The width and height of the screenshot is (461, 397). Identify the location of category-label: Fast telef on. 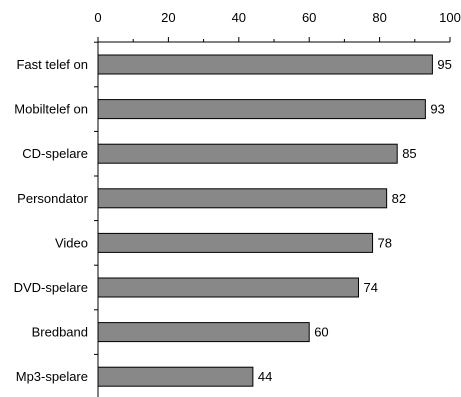
(52, 64).